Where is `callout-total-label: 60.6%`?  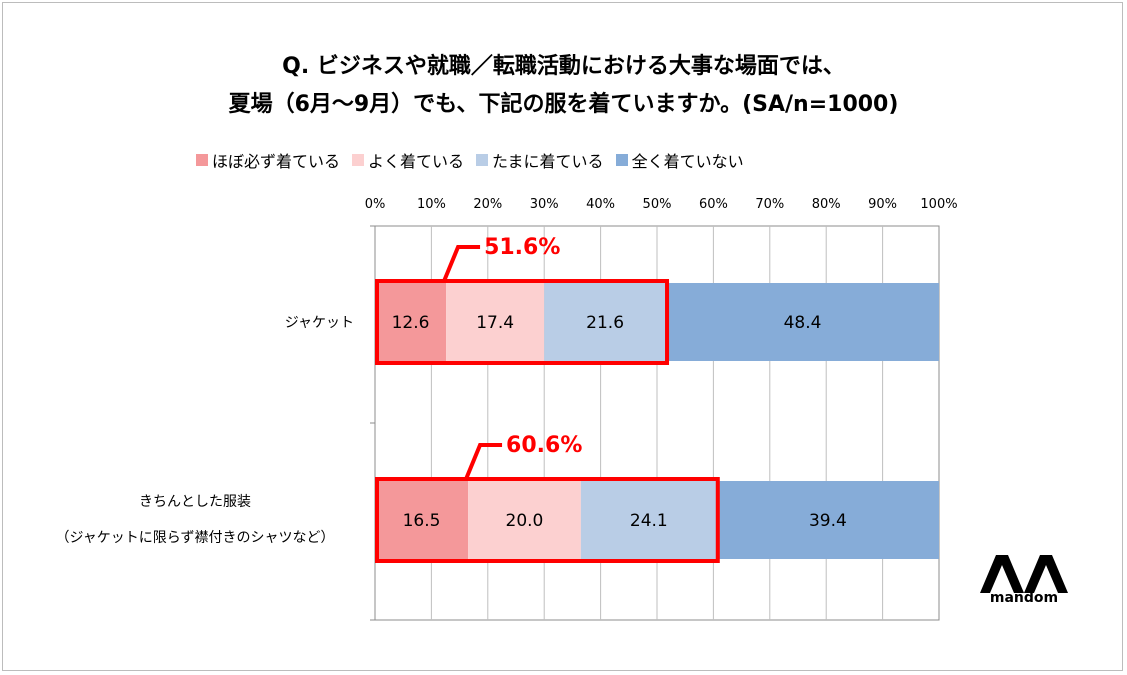 callout-total-label: 60.6% is located at coordinates (544, 445).